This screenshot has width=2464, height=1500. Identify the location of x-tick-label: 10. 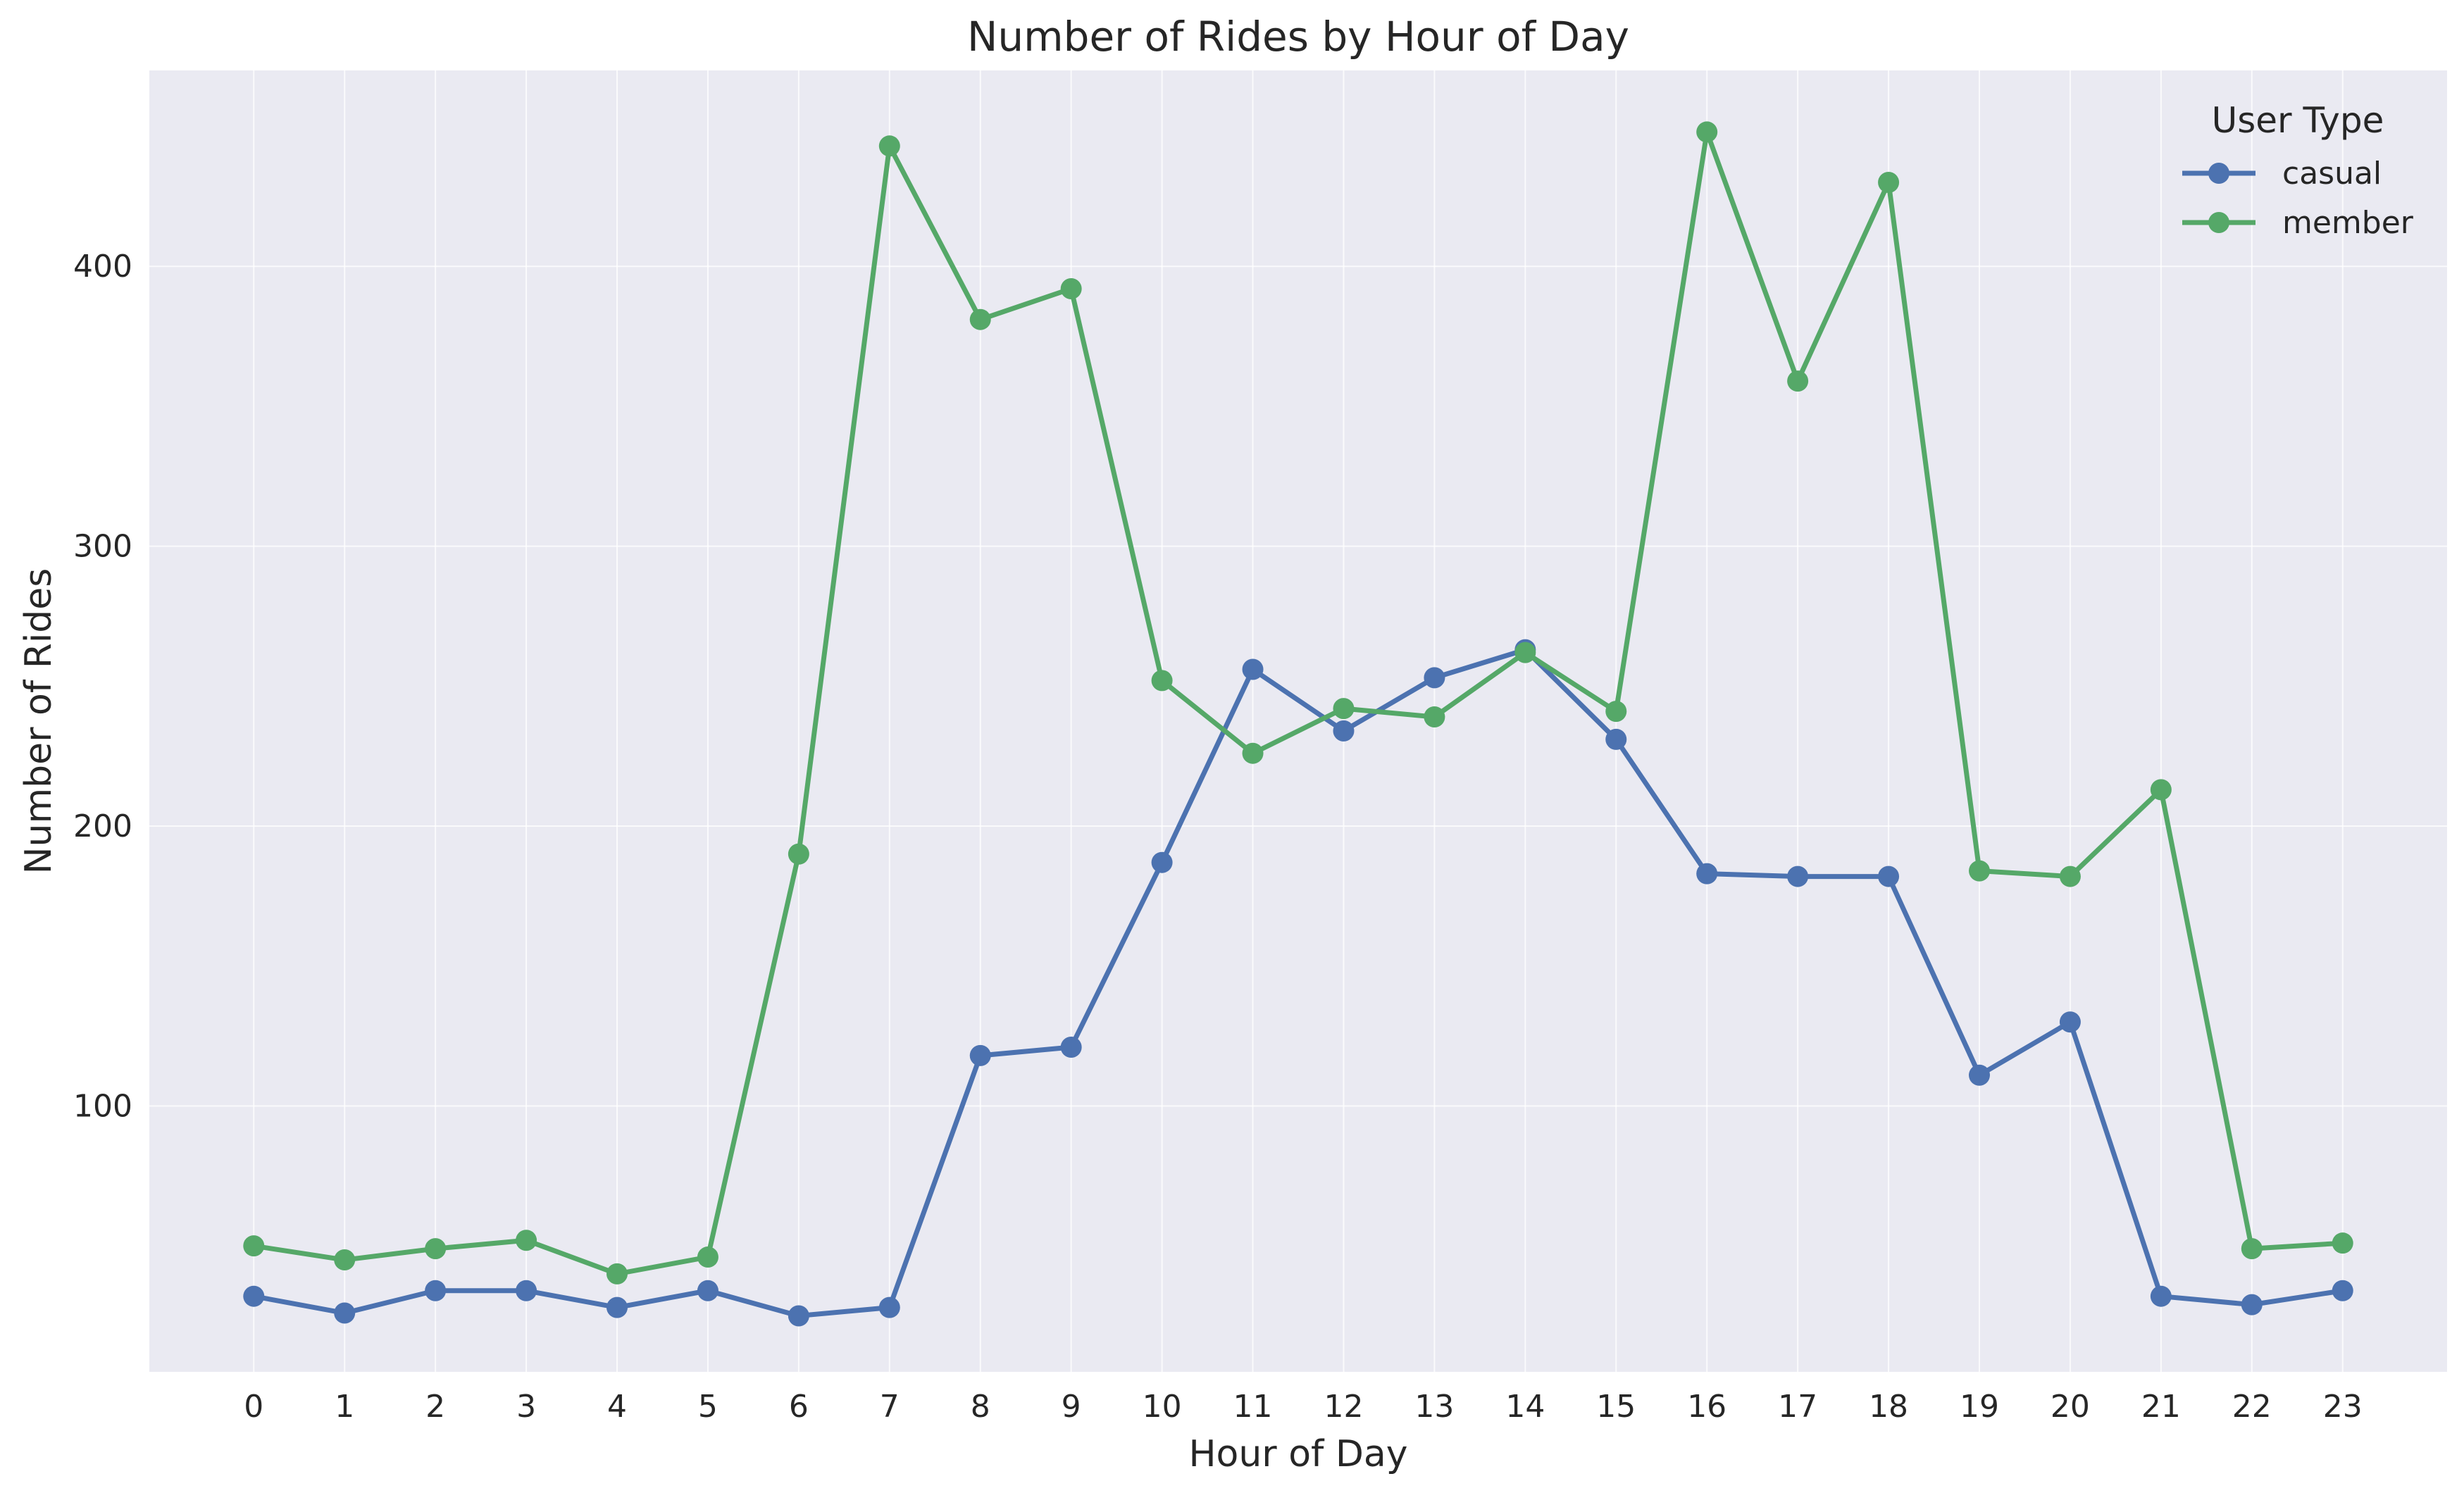
(1162, 1407).